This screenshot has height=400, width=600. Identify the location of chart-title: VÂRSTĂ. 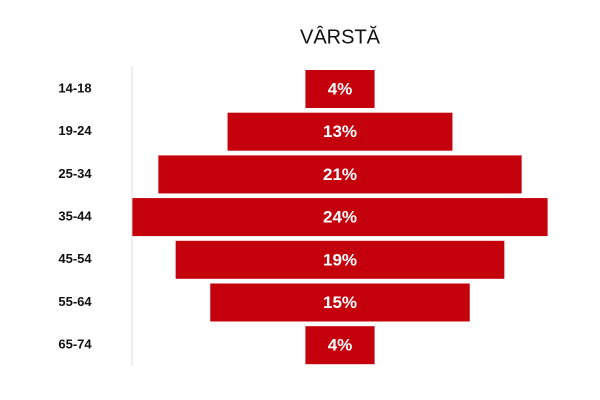
(340, 36).